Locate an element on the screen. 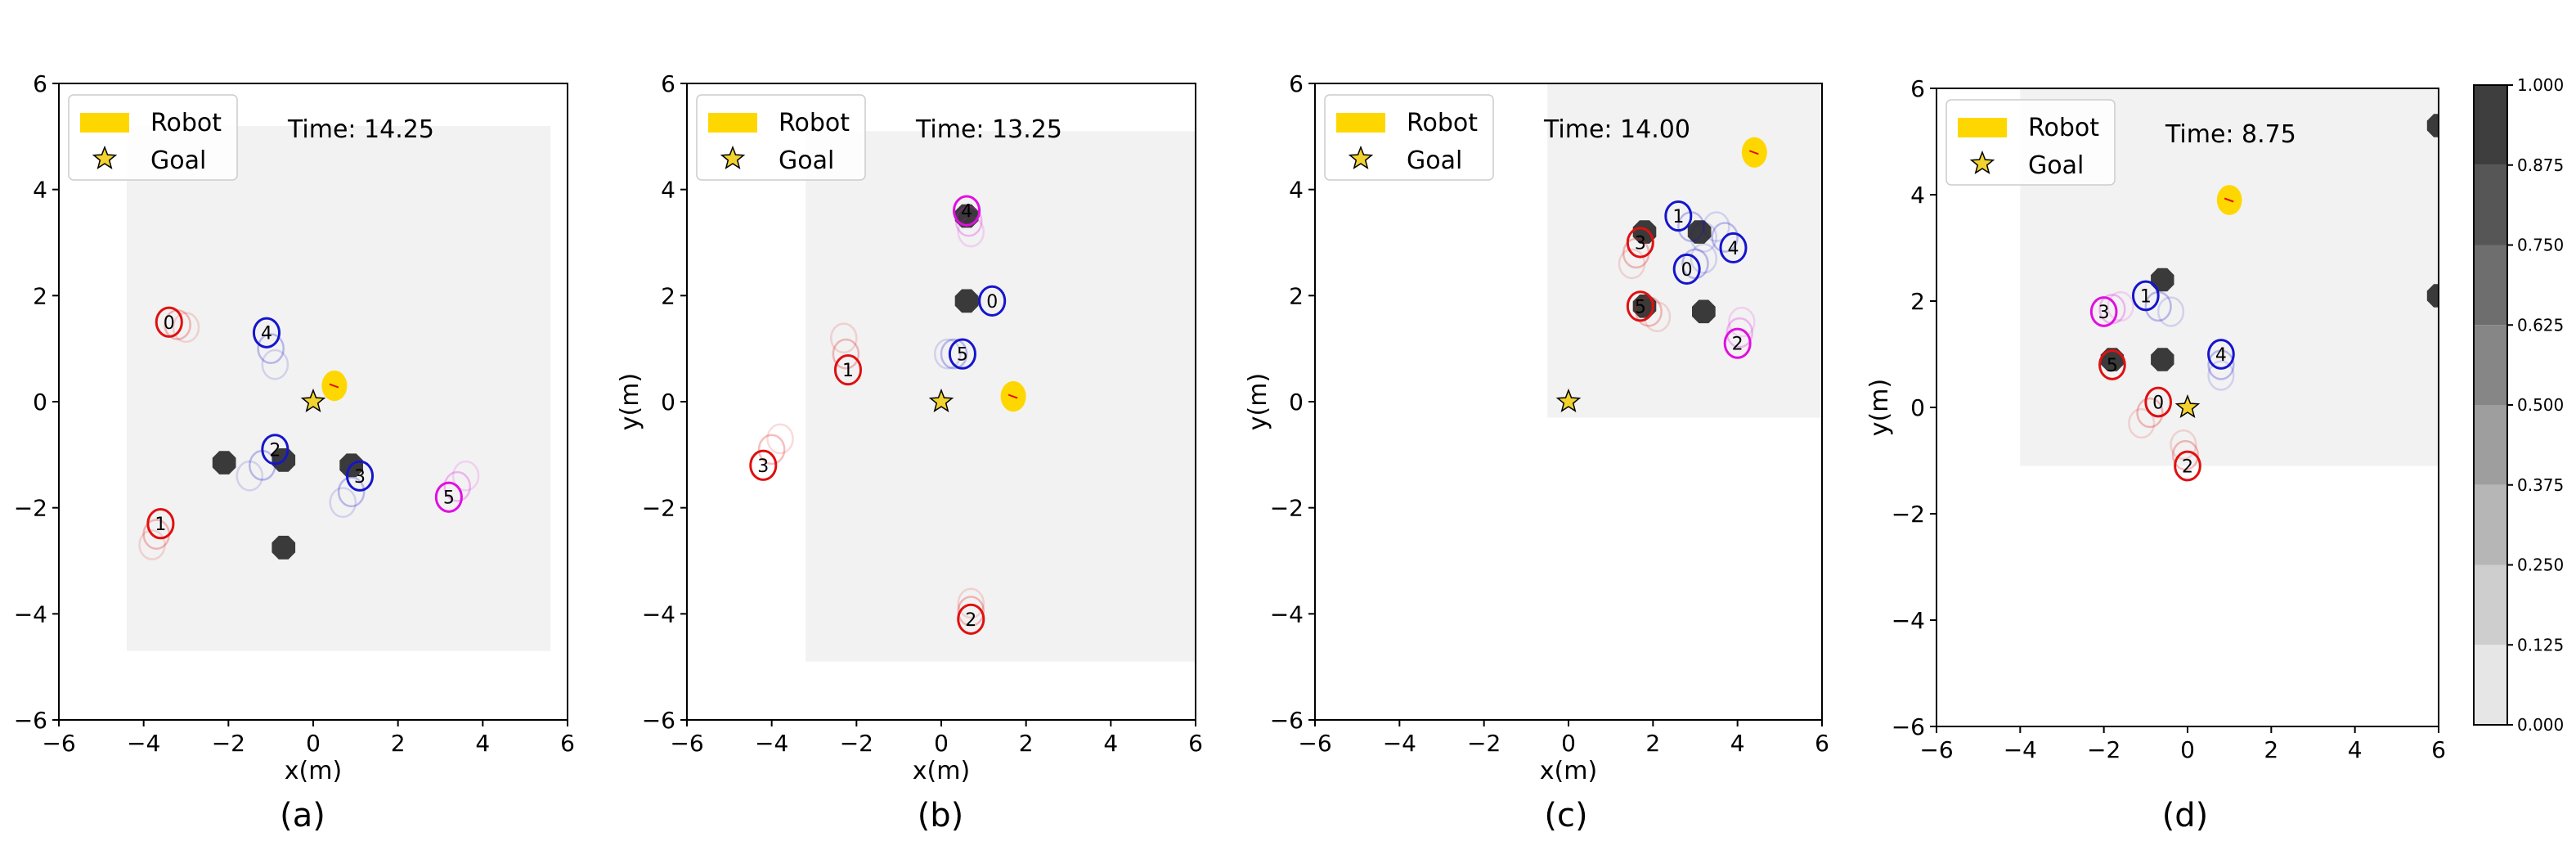 Image resolution: width=2576 pixels, height=859 pixels. panel-label: (b) is located at coordinates (941, 816).